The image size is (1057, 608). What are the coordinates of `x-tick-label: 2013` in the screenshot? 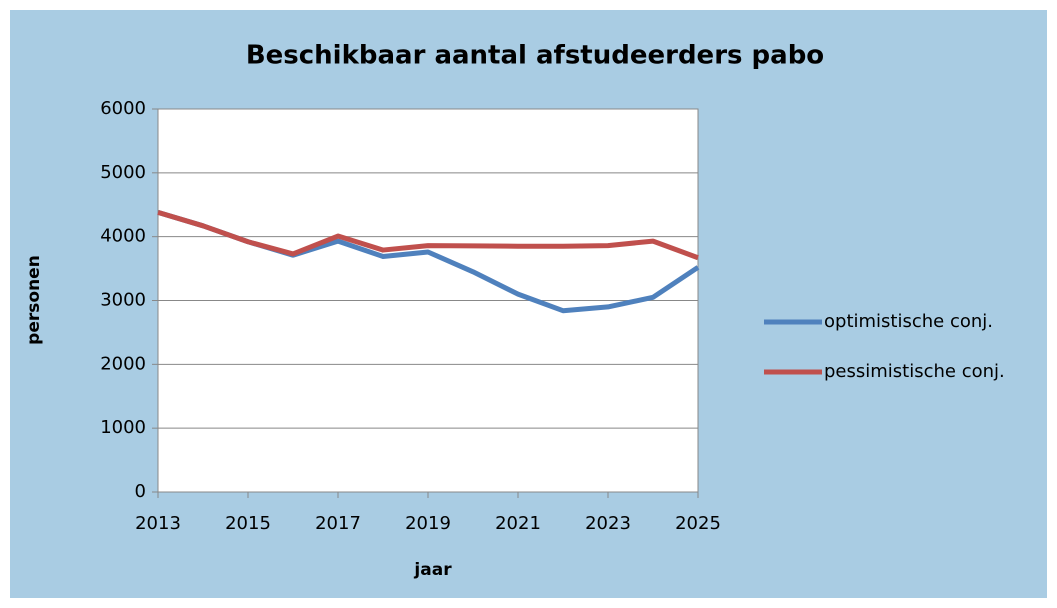 It's located at (158, 523).